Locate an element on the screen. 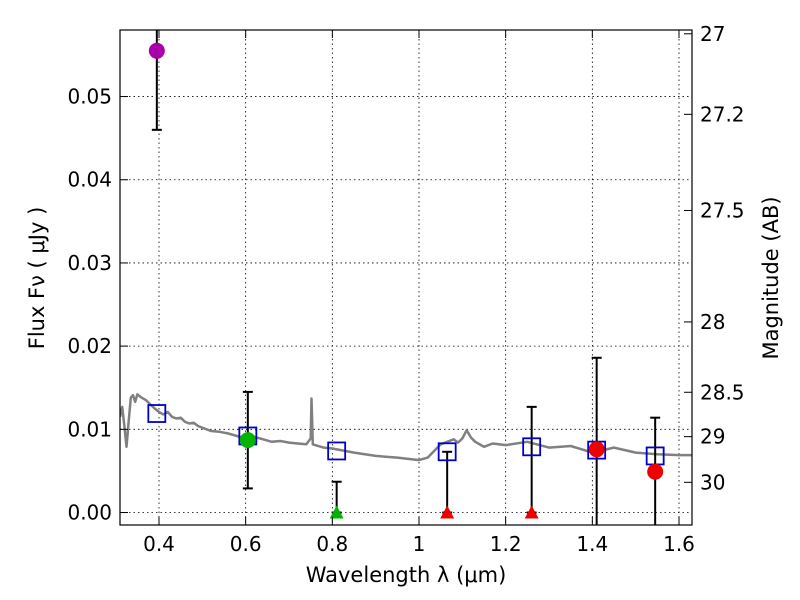 The width and height of the screenshot is (800, 600). mag-tick-label: 30 is located at coordinates (712, 482).